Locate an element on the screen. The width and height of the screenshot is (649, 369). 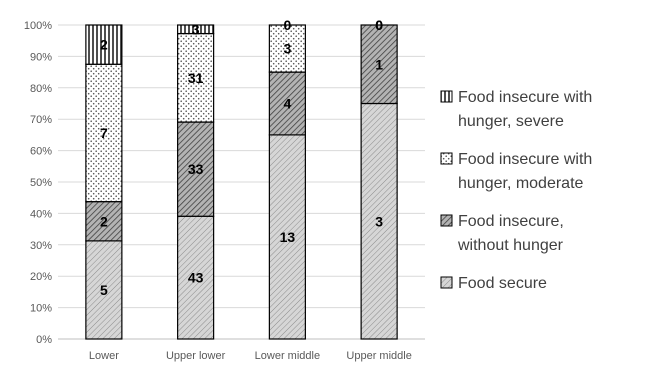
y-tick-label: 90% is located at coordinates (41, 57).